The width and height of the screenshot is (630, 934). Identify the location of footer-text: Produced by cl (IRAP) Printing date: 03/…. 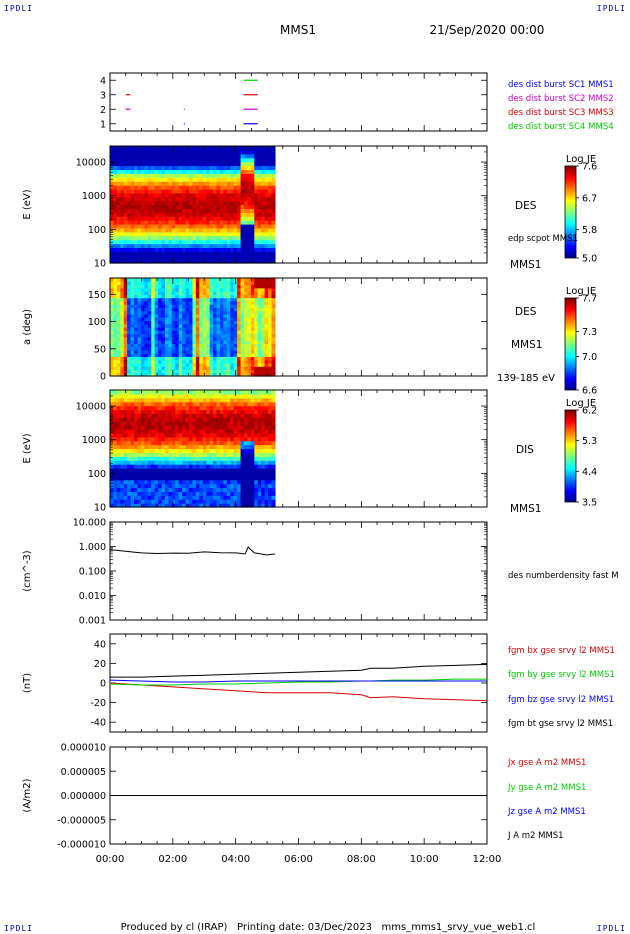
(328, 927).